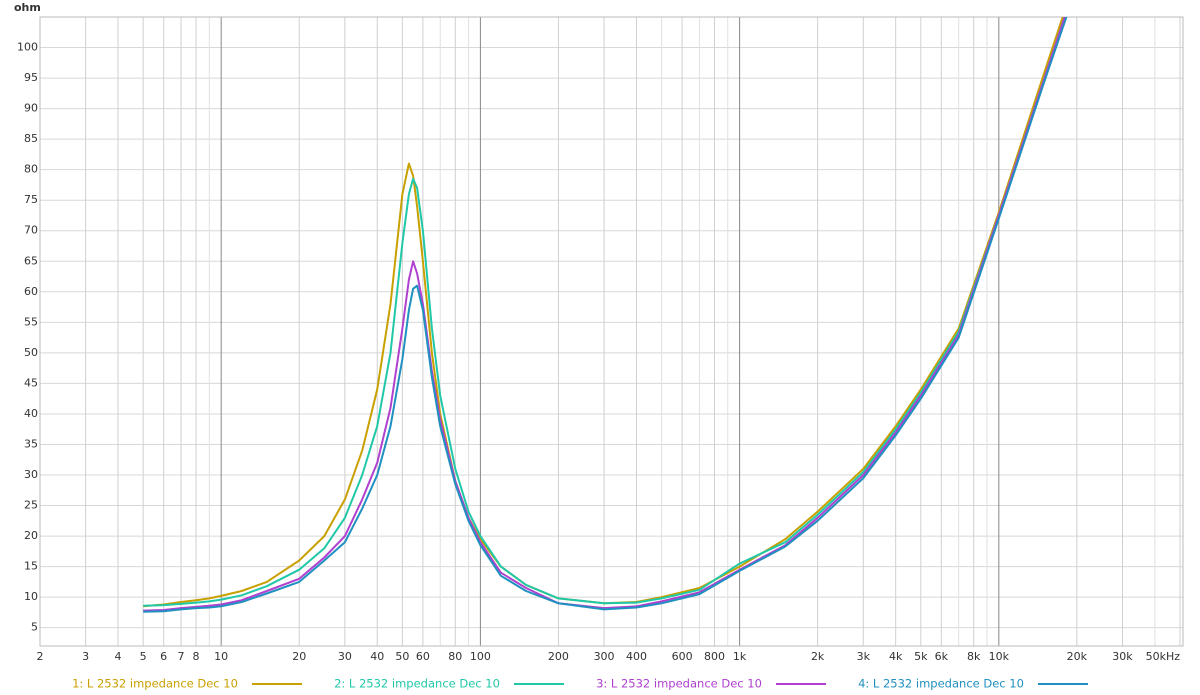 The width and height of the screenshot is (1200, 695). What do you see at coordinates (31, 321) in the screenshot?
I see `y-tick-label: 55` at bounding box center [31, 321].